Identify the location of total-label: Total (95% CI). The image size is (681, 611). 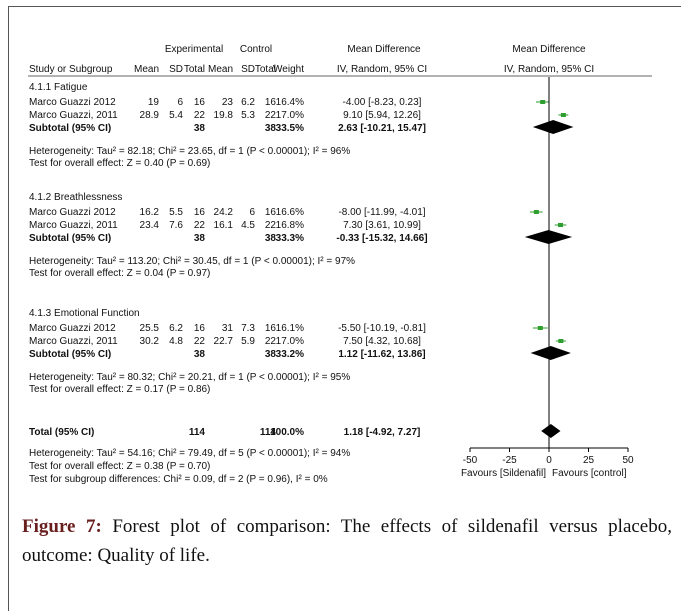
(61, 432).